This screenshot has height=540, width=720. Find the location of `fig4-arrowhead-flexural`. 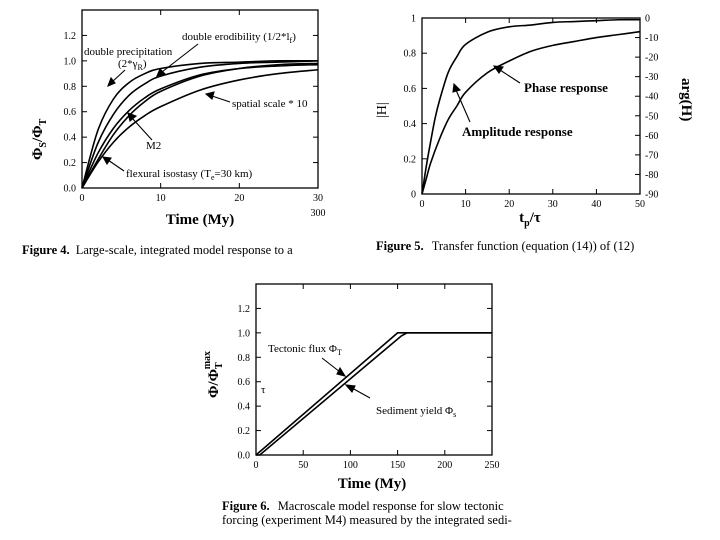

fig4-arrowhead-flexural is located at coordinates (106, 161).